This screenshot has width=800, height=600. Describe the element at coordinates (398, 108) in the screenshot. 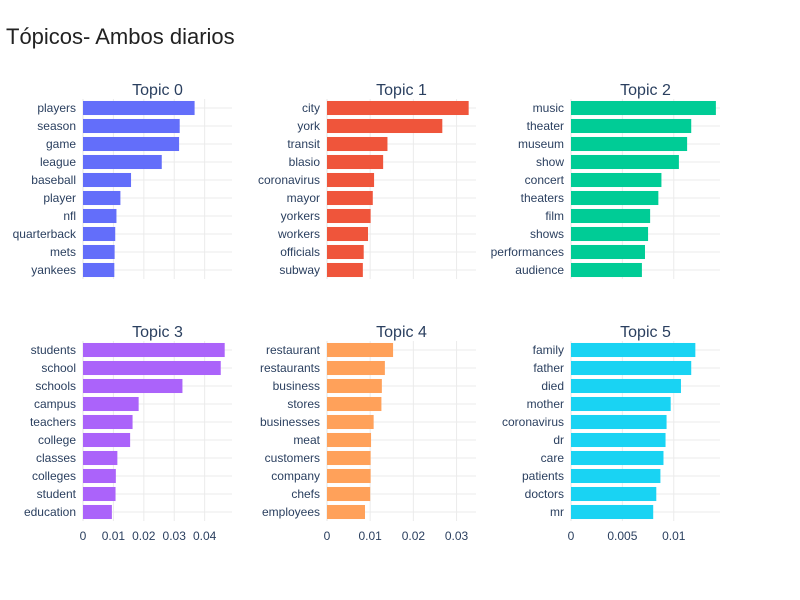

I see `bar-city` at that location.